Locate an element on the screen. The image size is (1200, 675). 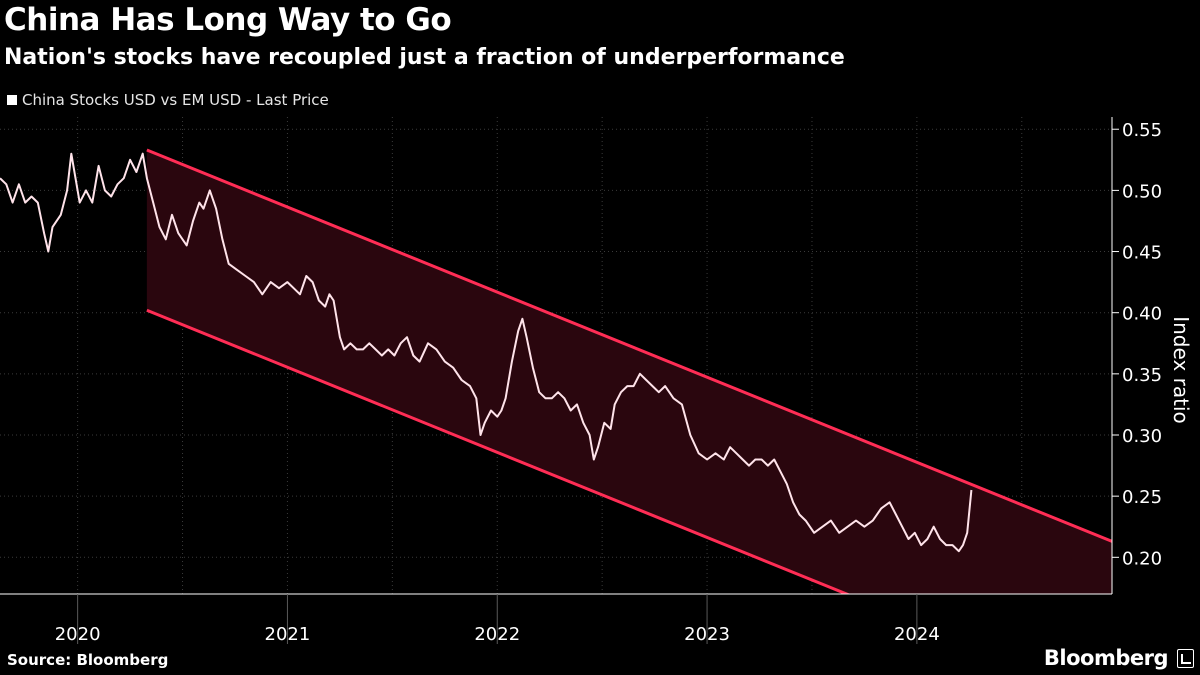
legend-label: China Stocks USD vs EM USD - Last Price is located at coordinates (175, 100).